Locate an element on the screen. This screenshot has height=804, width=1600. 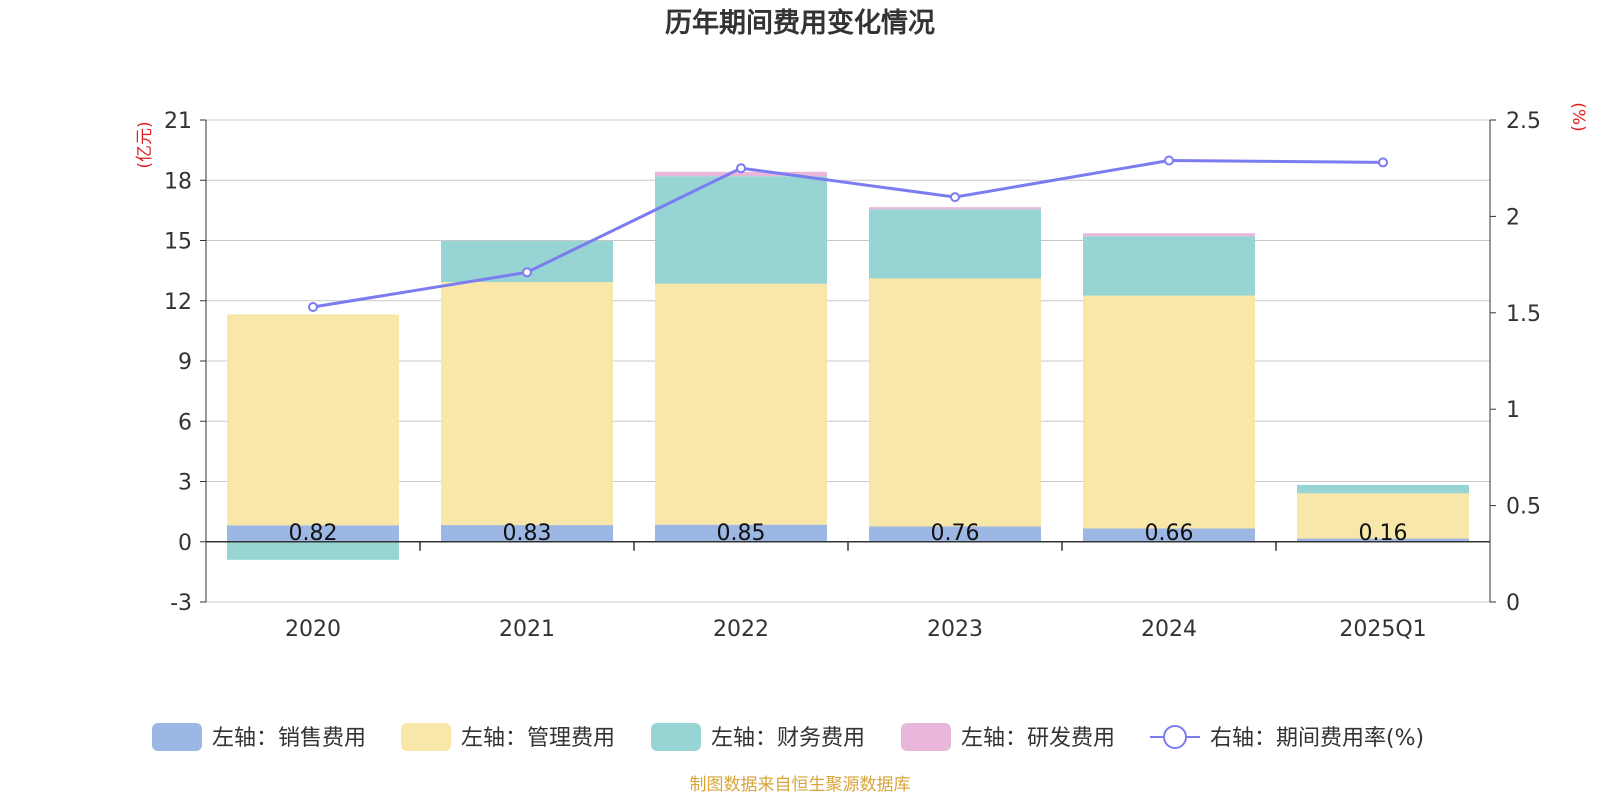
rate-point-2020 is located at coordinates (313, 307).